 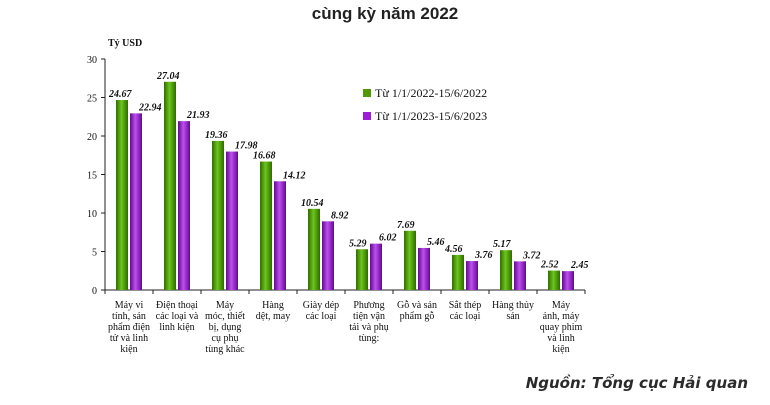 What do you see at coordinates (549, 265) in the screenshot?
I see `data-label-2022: 2.52` at bounding box center [549, 265].